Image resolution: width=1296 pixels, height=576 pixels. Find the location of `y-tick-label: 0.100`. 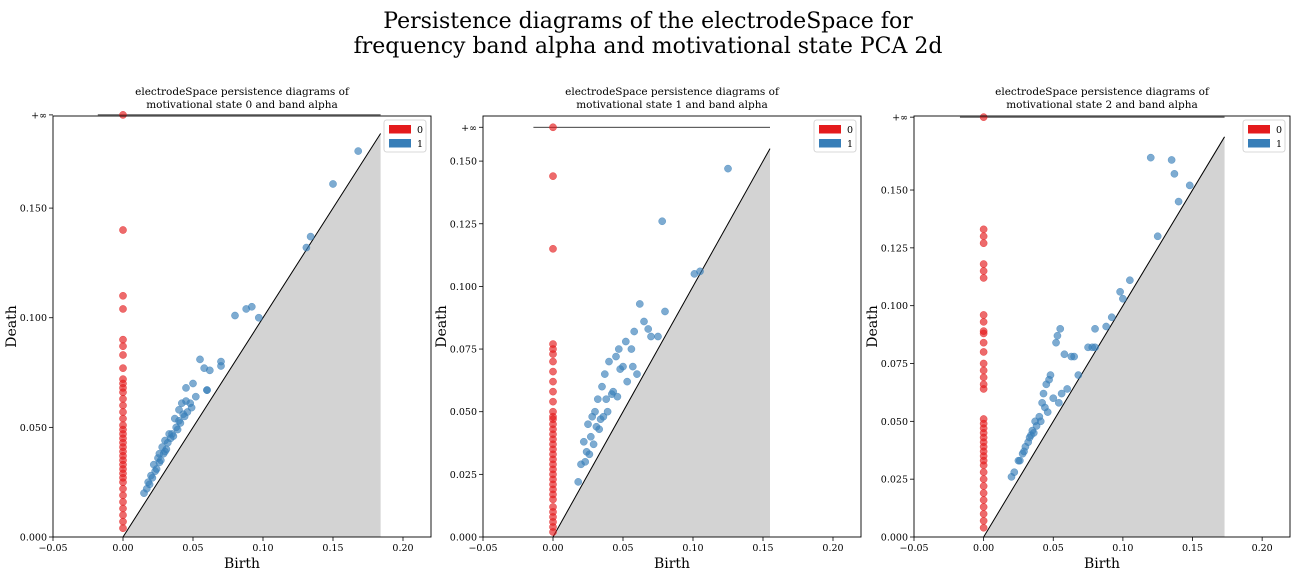

y-tick-label: 0.100 is located at coordinates (894, 306).